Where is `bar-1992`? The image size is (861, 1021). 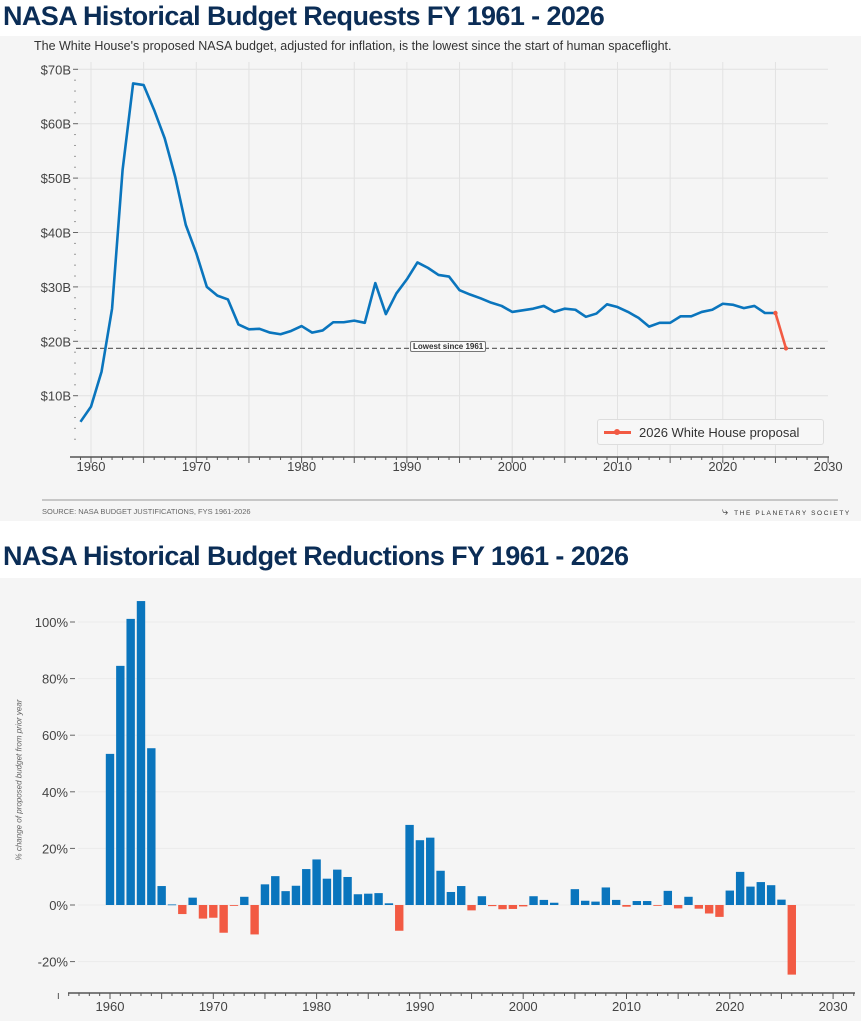 bar-1992 is located at coordinates (440, 887).